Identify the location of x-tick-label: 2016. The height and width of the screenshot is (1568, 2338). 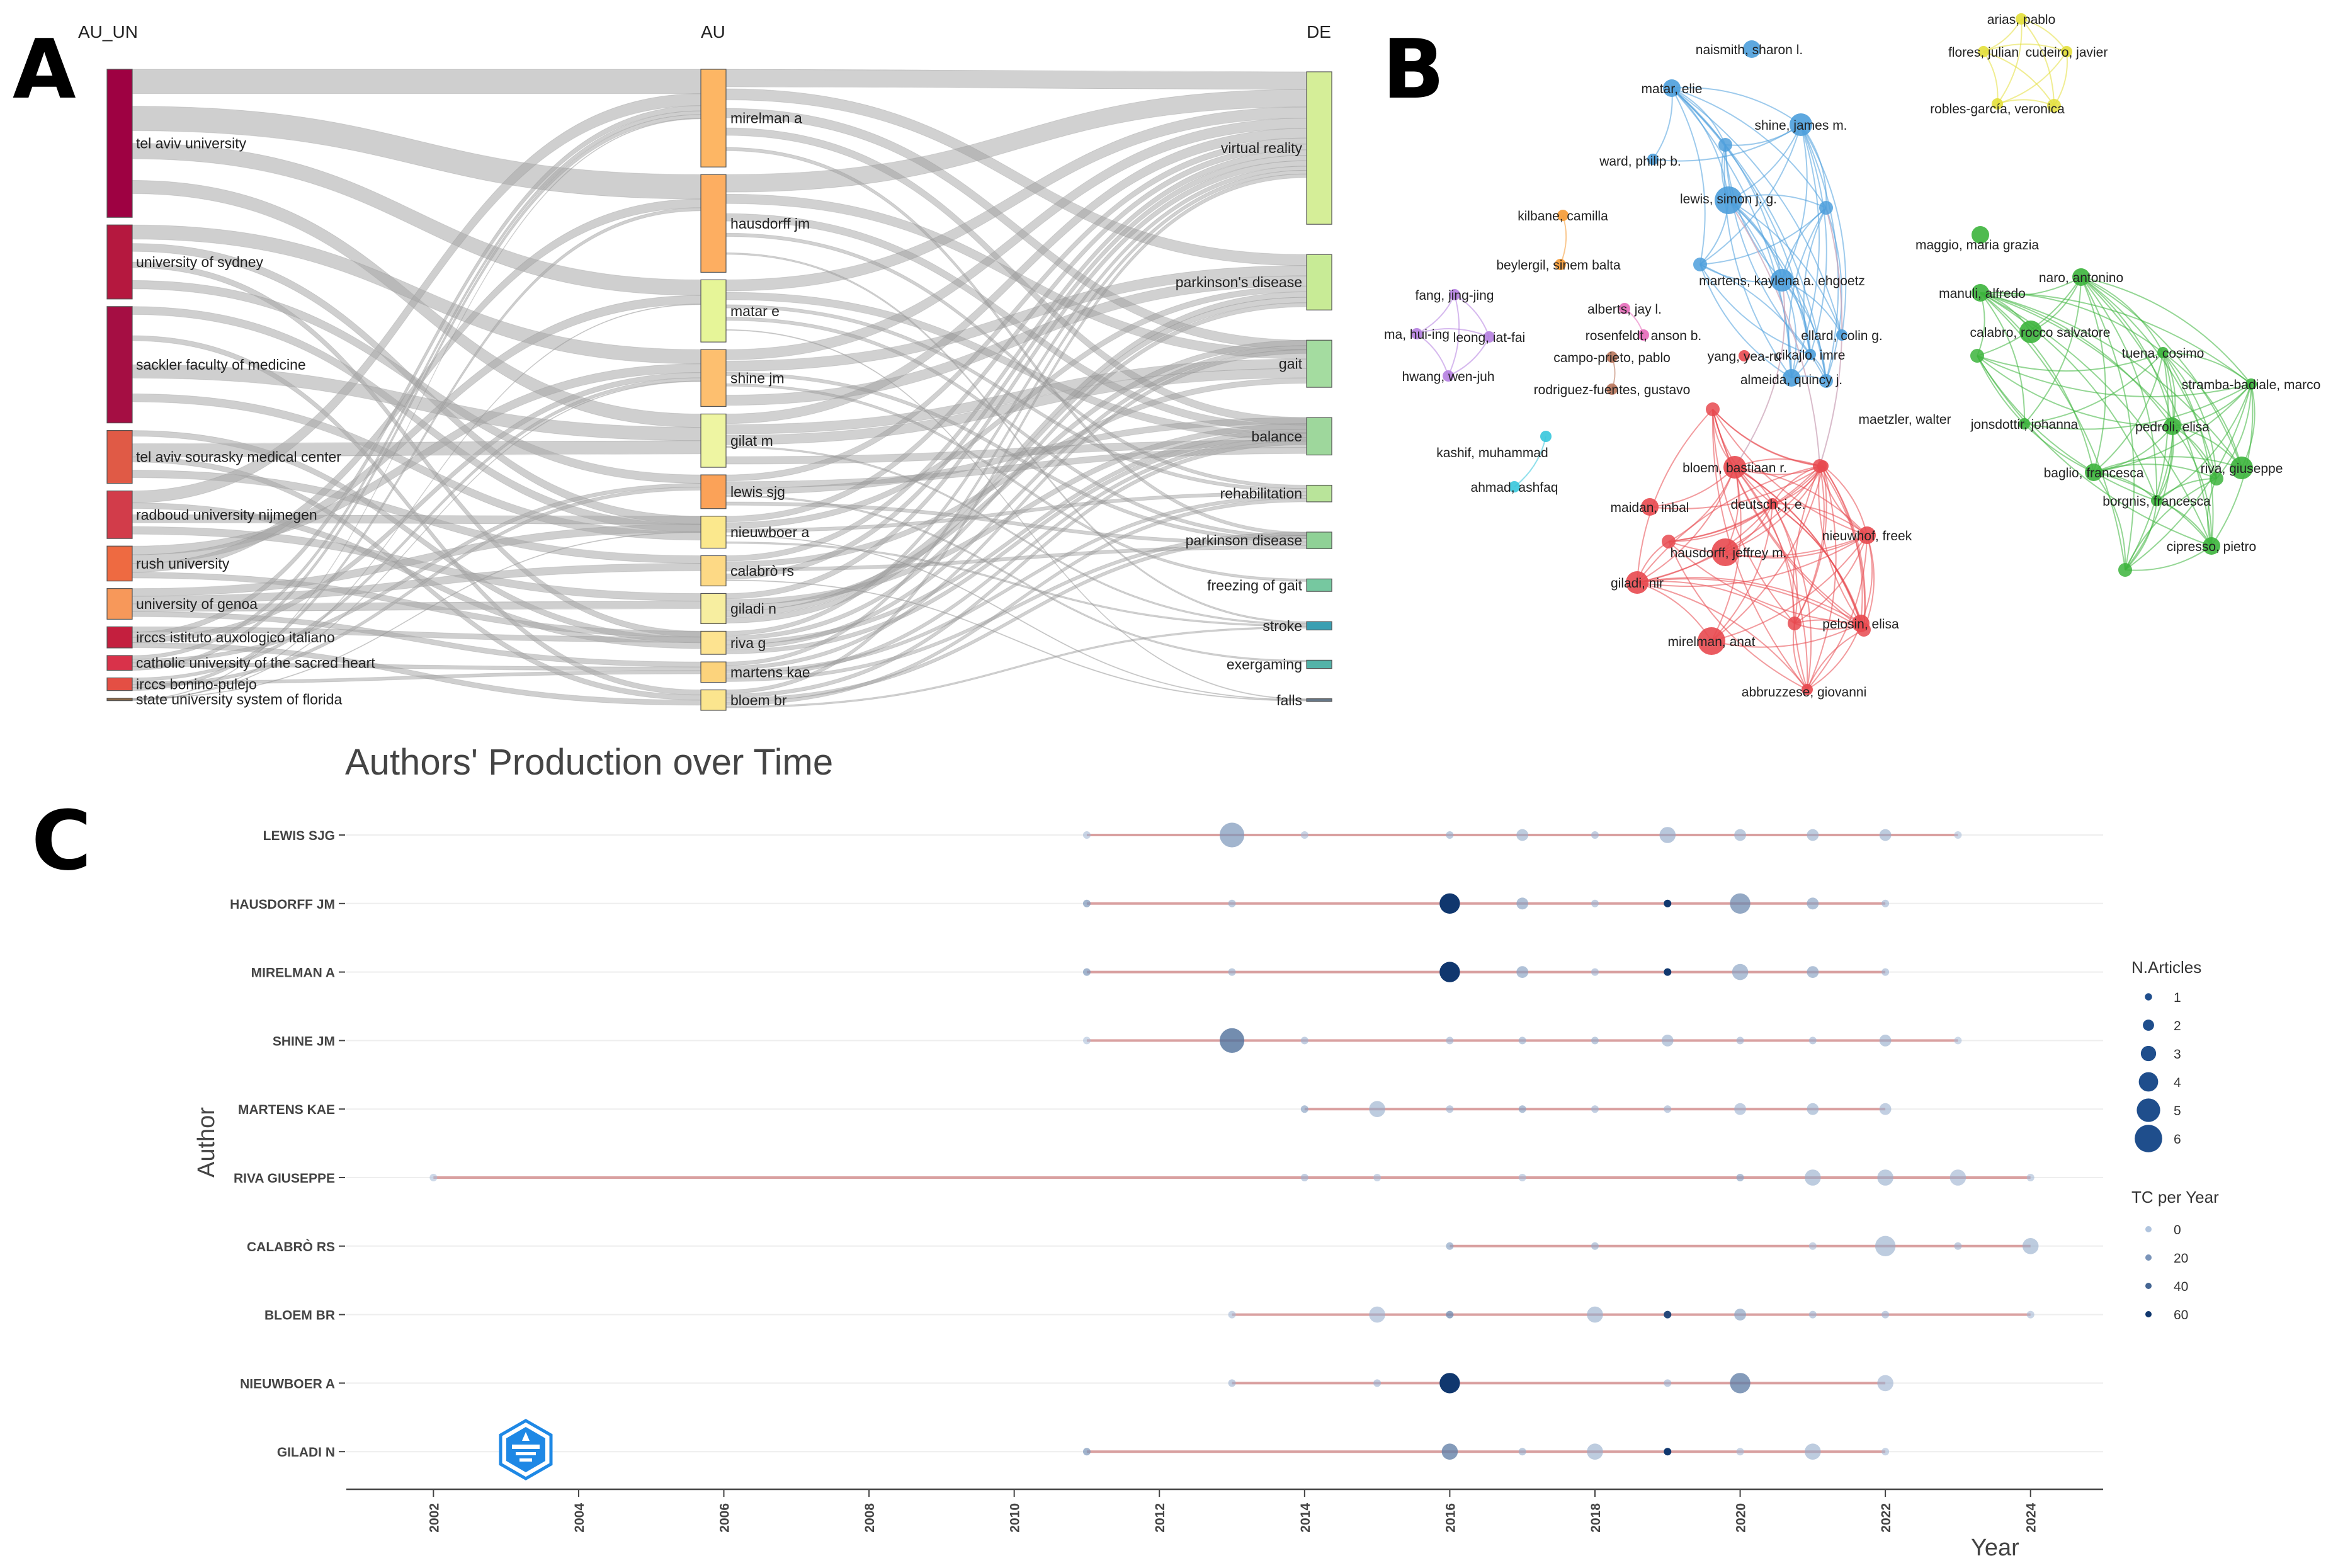
(1450, 1518).